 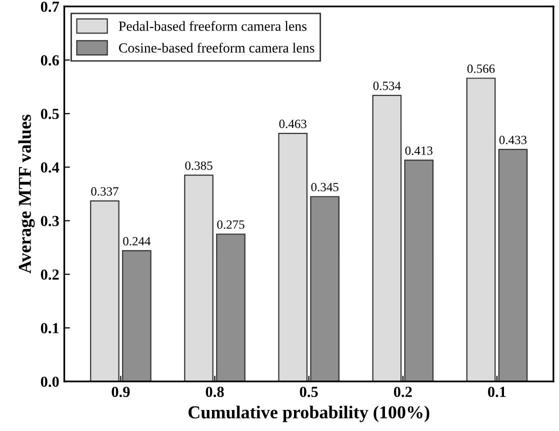 What do you see at coordinates (26, 194) in the screenshot?
I see `y-axis-title: Average MTF values` at bounding box center [26, 194].